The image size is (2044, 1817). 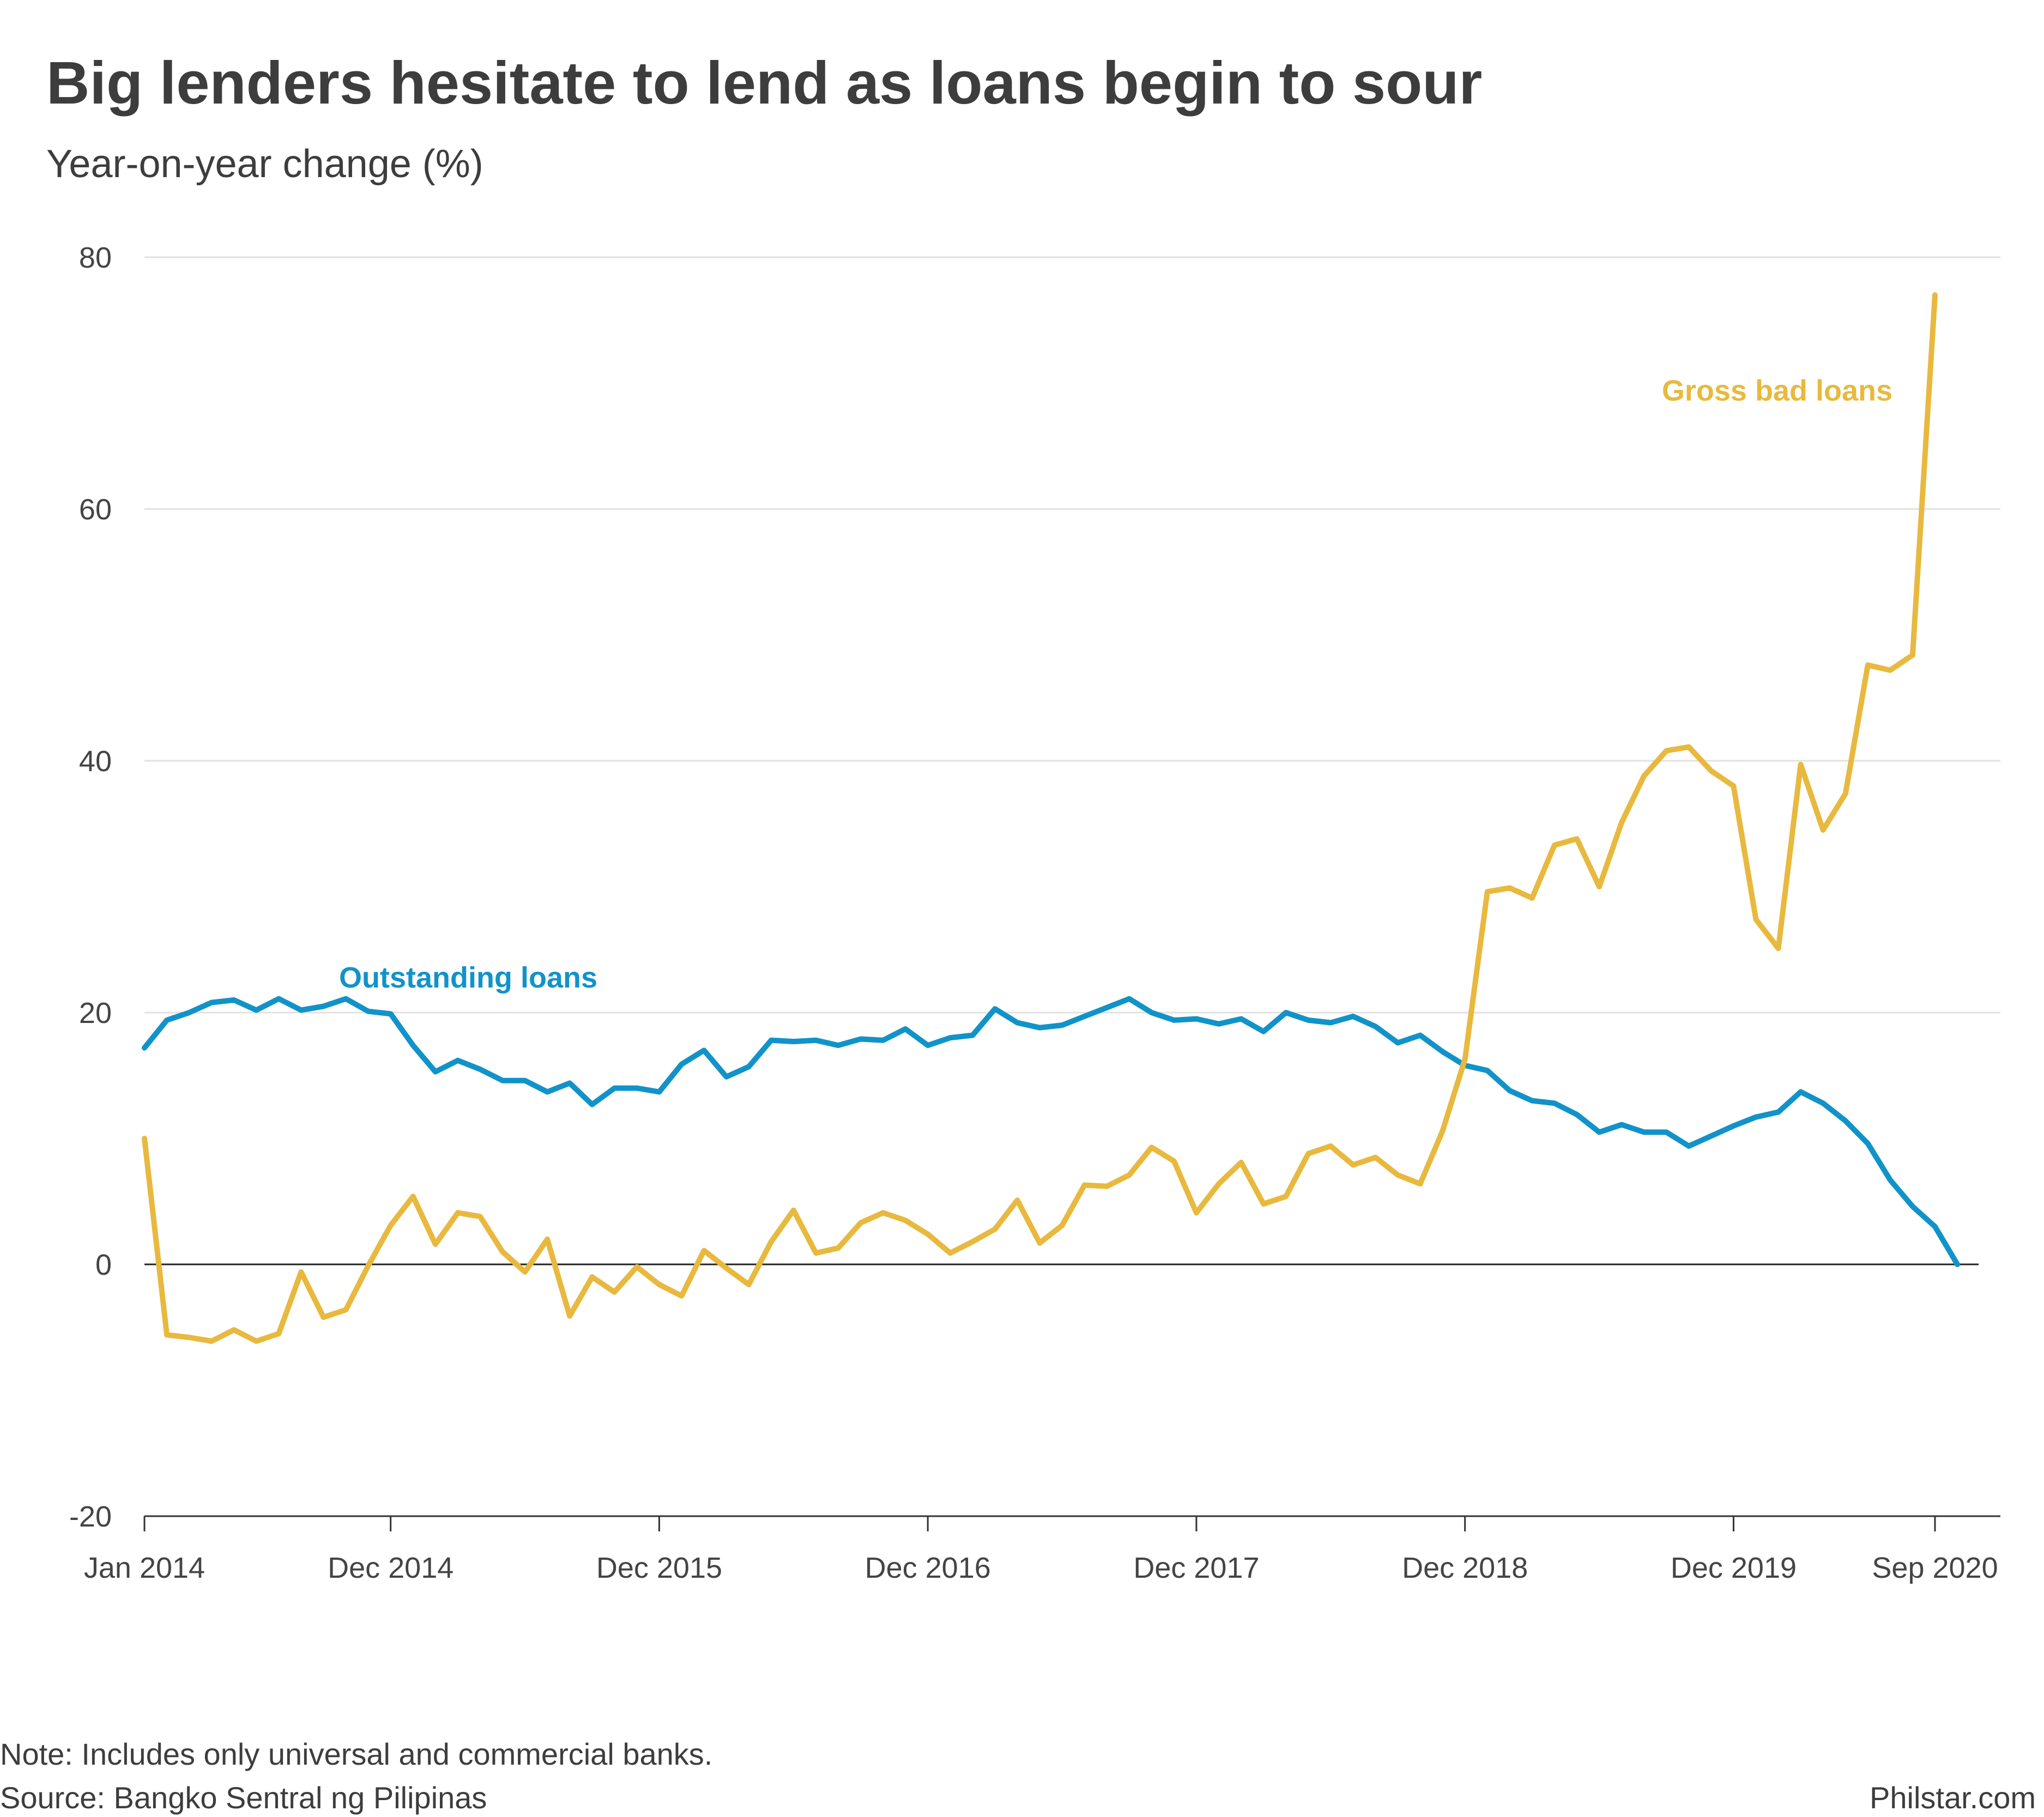 What do you see at coordinates (244, 1798) in the screenshot?
I see `source-note: Source: Bangko Sentral ng Pilipinas` at bounding box center [244, 1798].